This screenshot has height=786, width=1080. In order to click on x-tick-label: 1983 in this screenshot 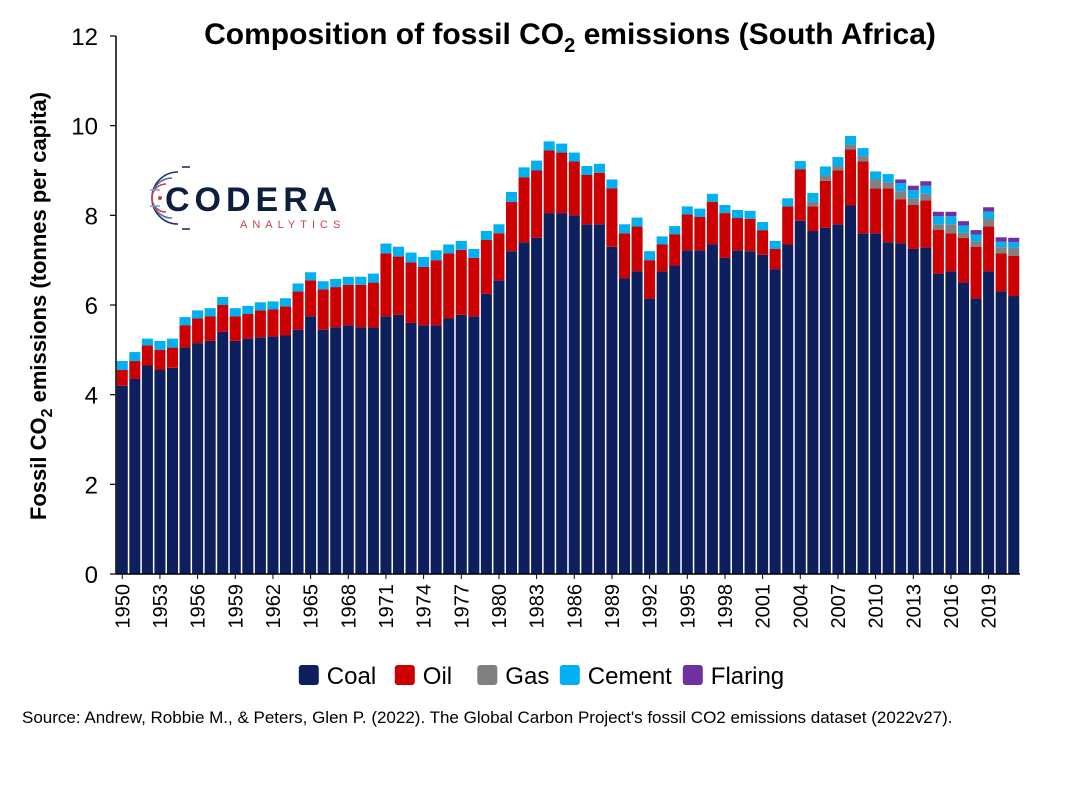, I will do `click(538, 606)`.